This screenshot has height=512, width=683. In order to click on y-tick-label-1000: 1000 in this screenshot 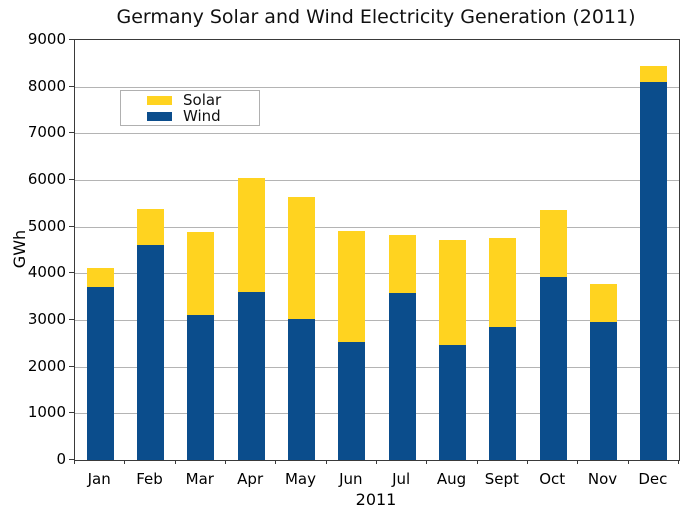, I will do `click(46, 412)`.